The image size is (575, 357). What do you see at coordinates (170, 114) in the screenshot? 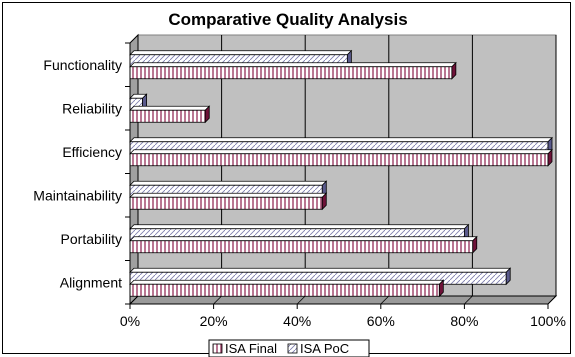
I see `bar-isa-final-reliability` at bounding box center [170, 114].